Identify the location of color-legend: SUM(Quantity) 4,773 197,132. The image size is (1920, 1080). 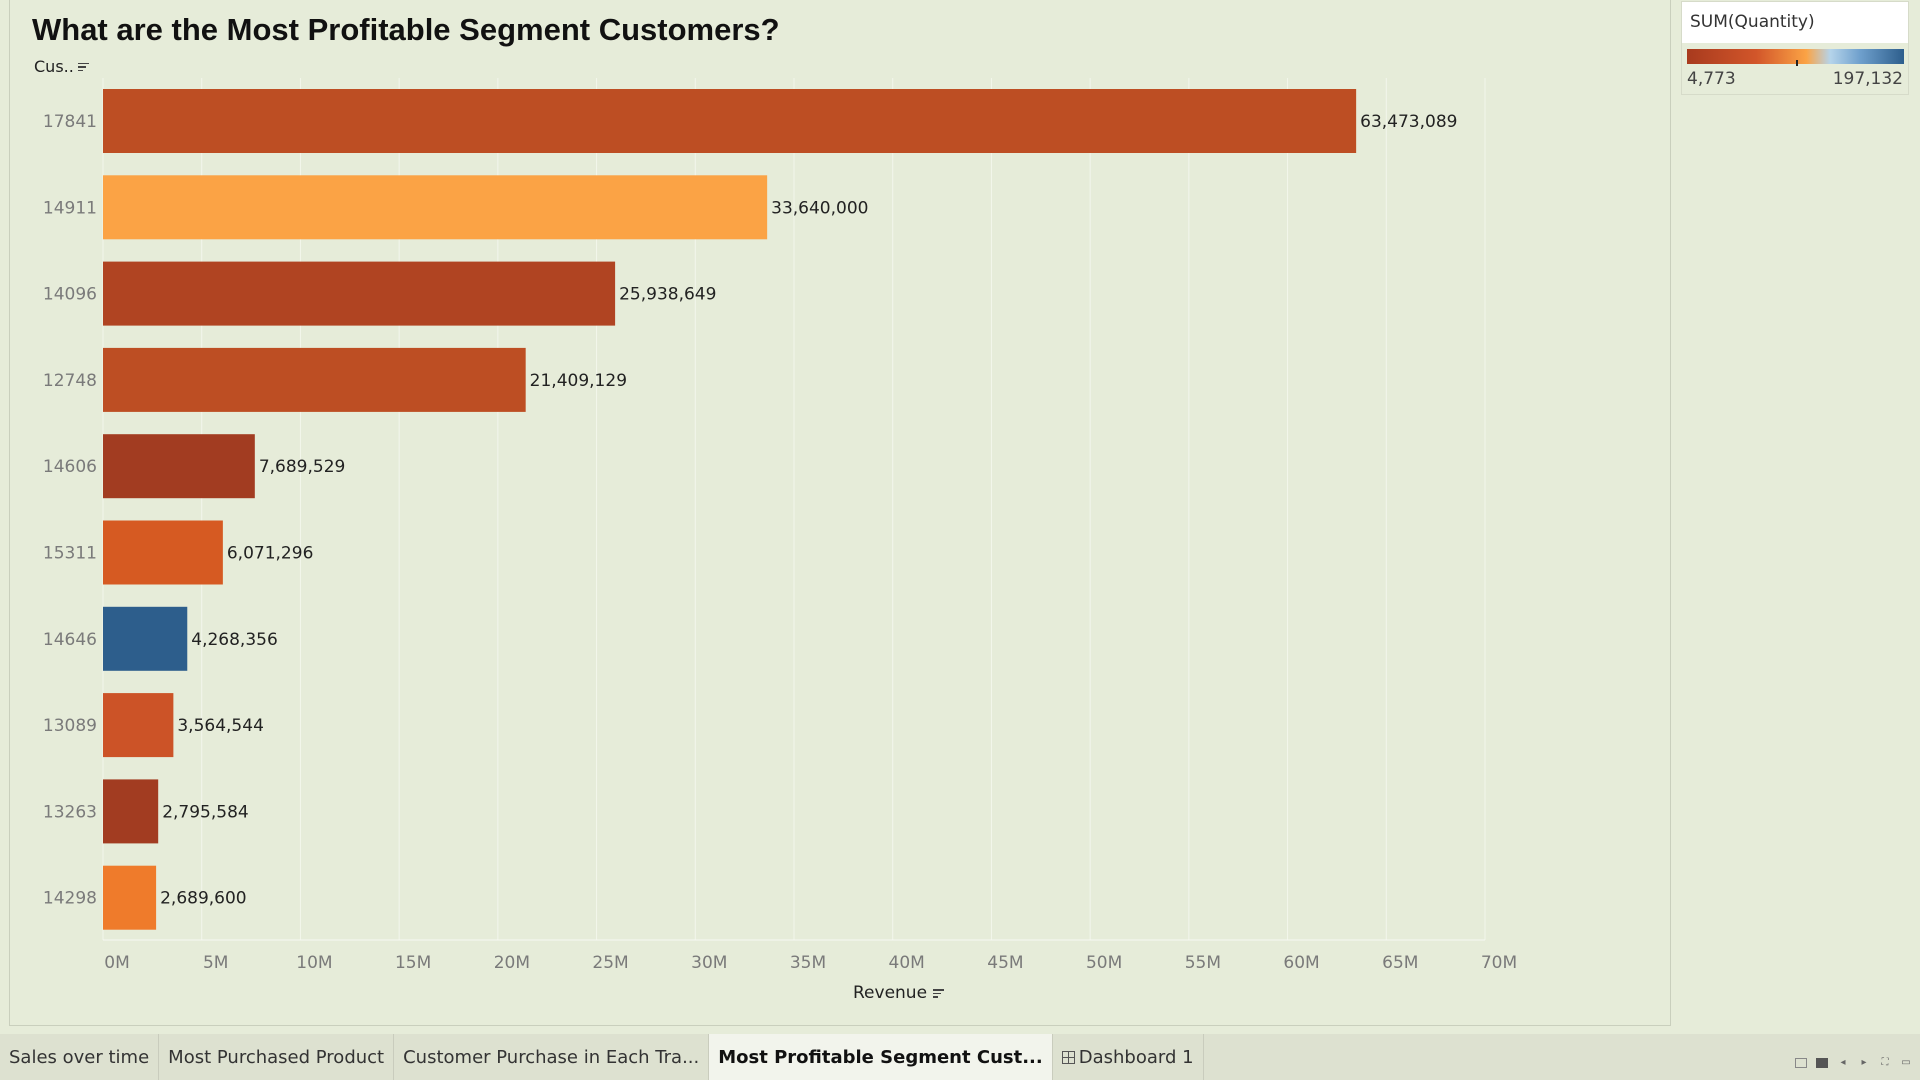
(1795, 48).